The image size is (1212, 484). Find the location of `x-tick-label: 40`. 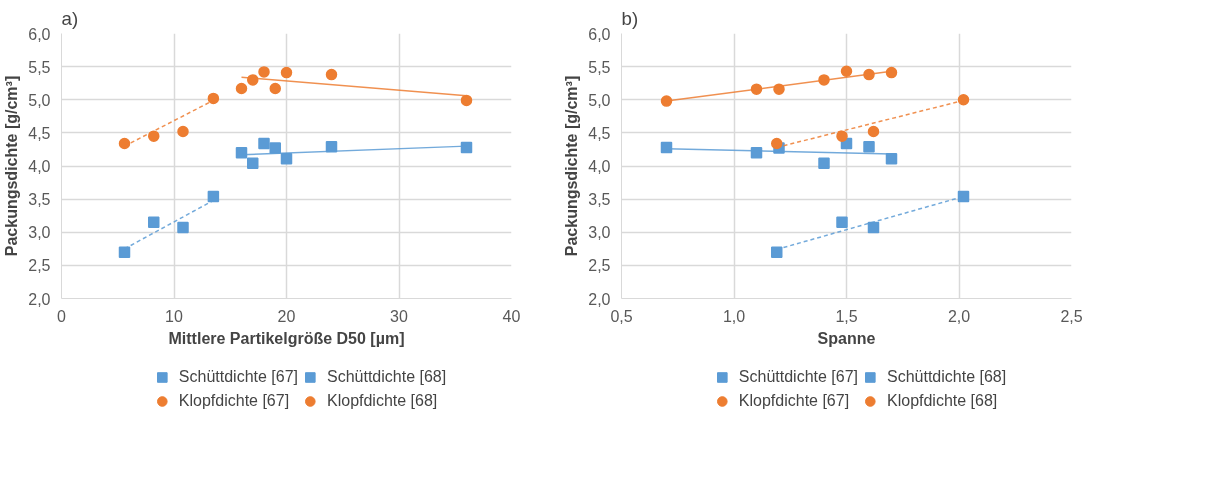

x-tick-label: 40 is located at coordinates (511, 316).